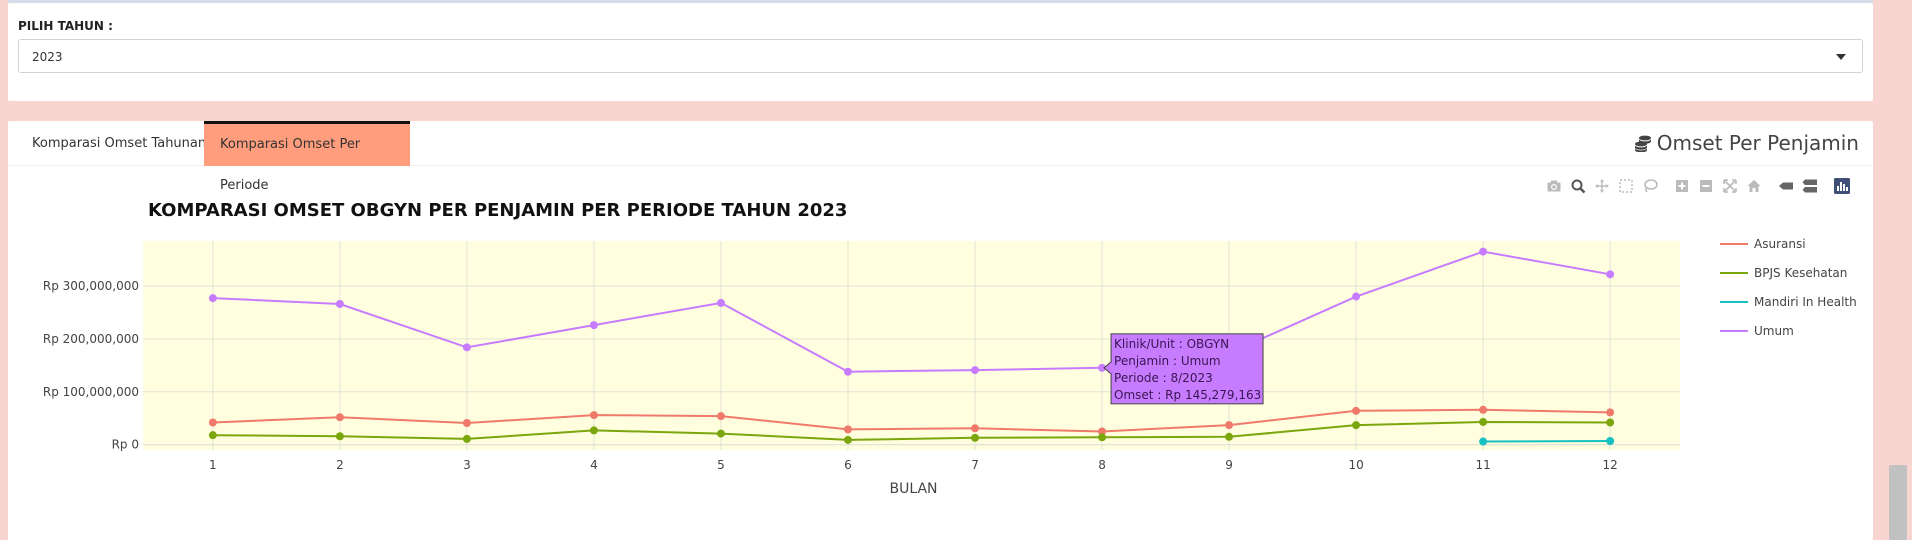 The width and height of the screenshot is (1912, 540). Describe the element at coordinates (91, 392) in the screenshot. I see `y-tick-label: Rp 100,000,000` at that location.